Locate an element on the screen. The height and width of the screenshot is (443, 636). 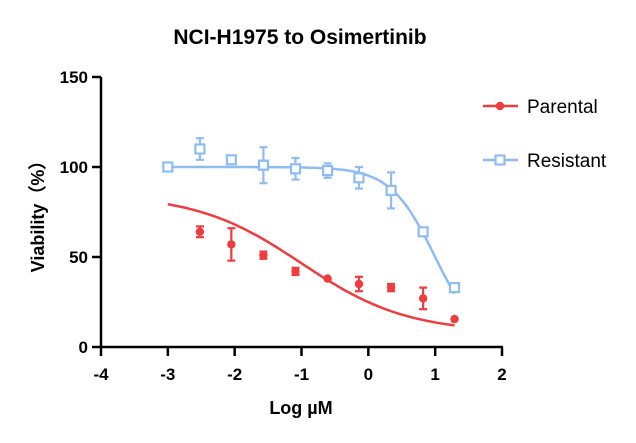
x-tick-label: 0 is located at coordinates (368, 374).